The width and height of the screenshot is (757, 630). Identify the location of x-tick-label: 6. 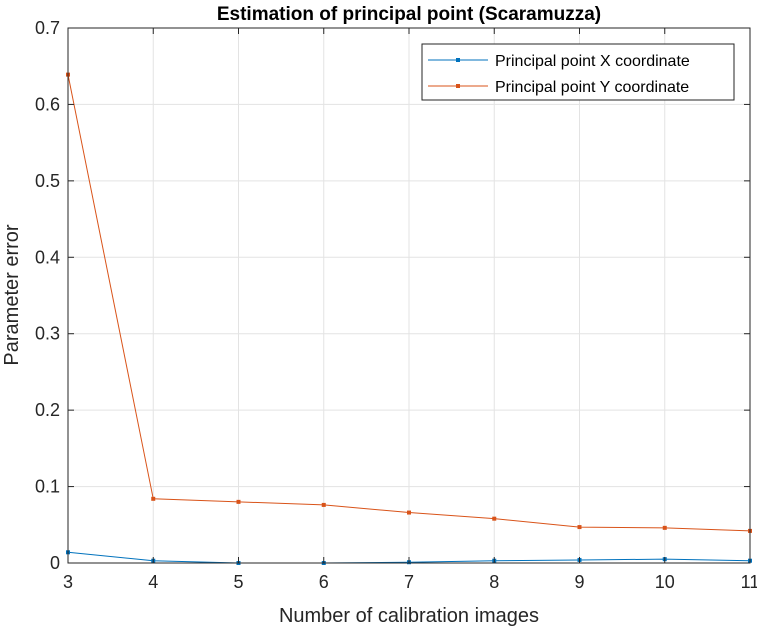
(324, 582).